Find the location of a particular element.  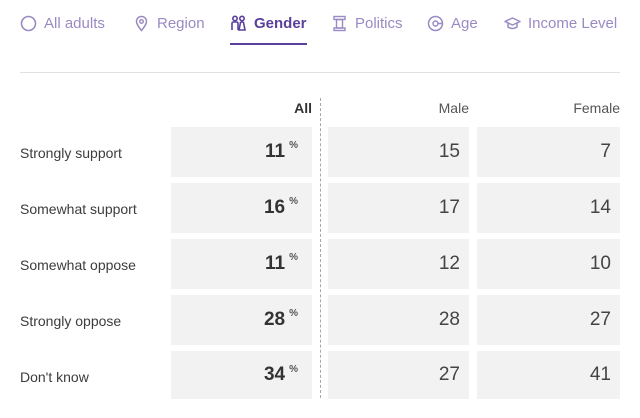

tab-politics: Politics is located at coordinates (367, 29).